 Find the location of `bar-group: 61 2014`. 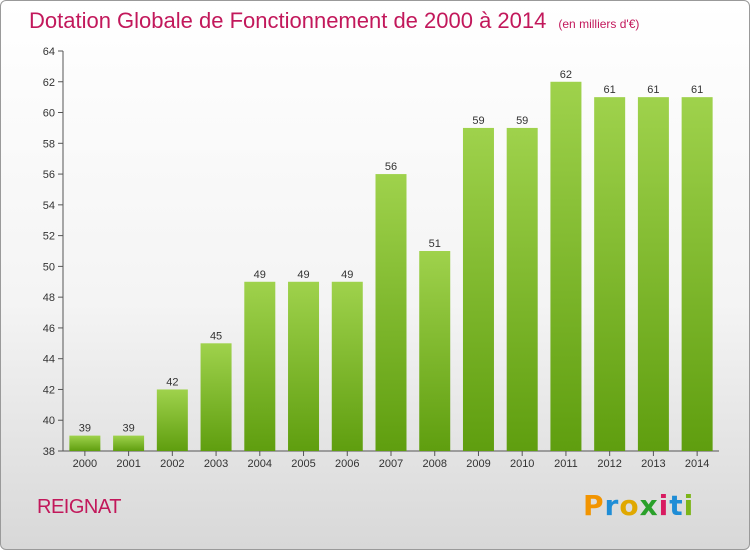

bar-group: 61 2014 is located at coordinates (697, 277).